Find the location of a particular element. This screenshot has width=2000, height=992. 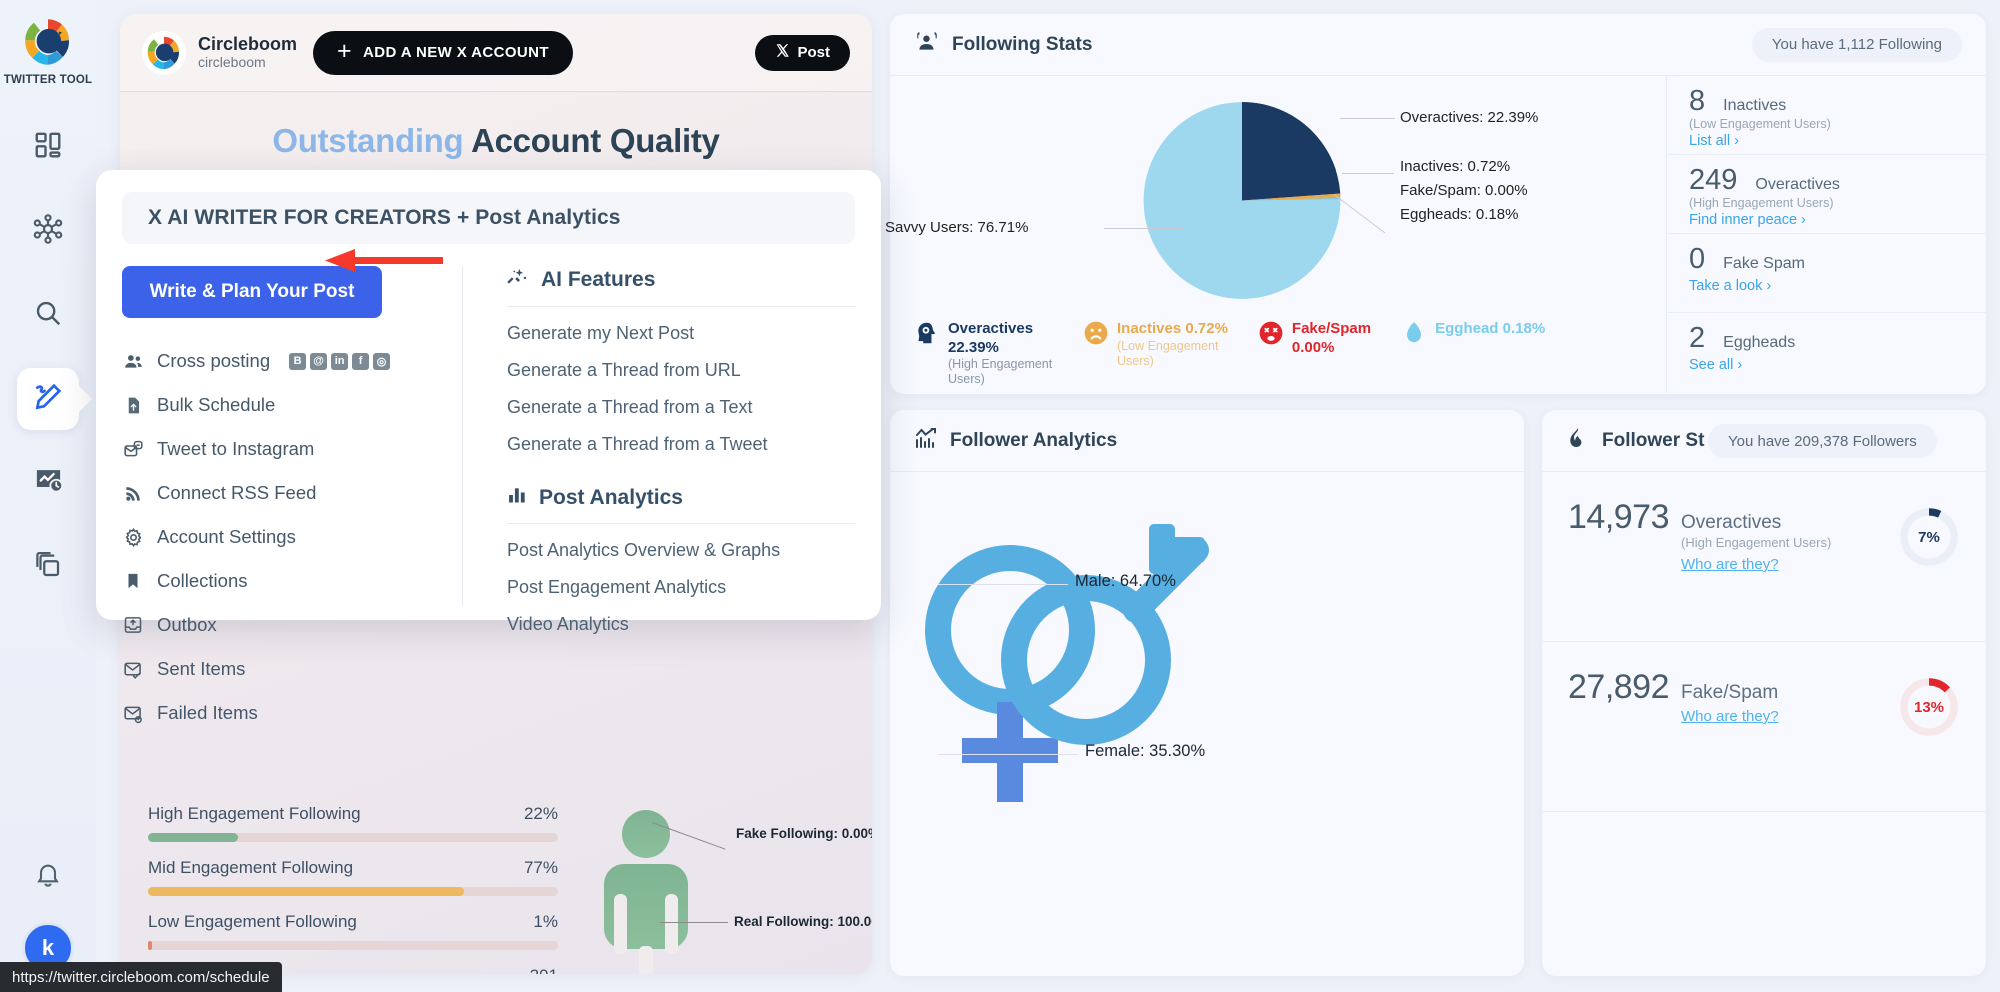

legend-inactives-line1: Inactives 0.72% is located at coordinates (1172, 329).